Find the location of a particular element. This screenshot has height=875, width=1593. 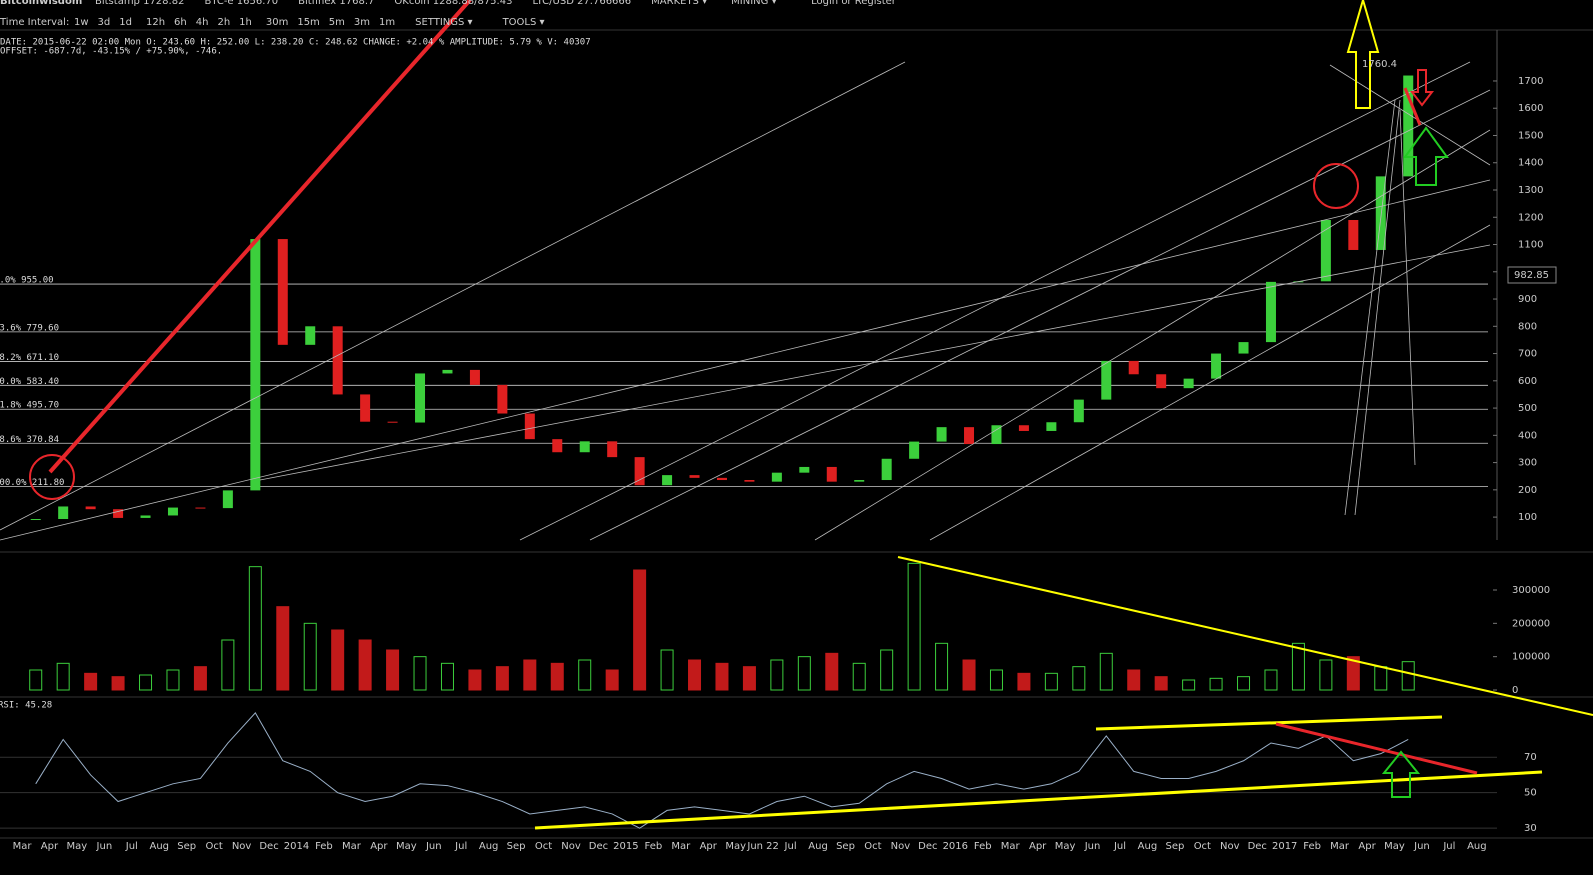

ticker-item: Login or Register is located at coordinates (854, 3).